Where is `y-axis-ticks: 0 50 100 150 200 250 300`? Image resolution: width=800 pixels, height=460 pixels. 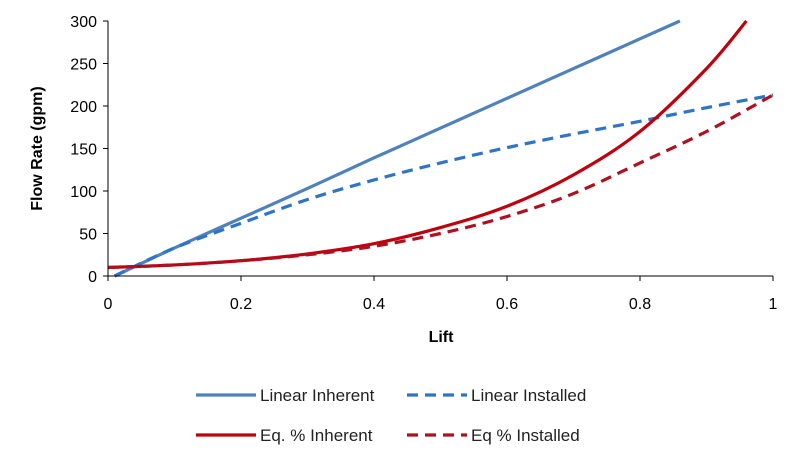 y-axis-ticks: 0 50 100 150 200 250 300 is located at coordinates (89, 150).